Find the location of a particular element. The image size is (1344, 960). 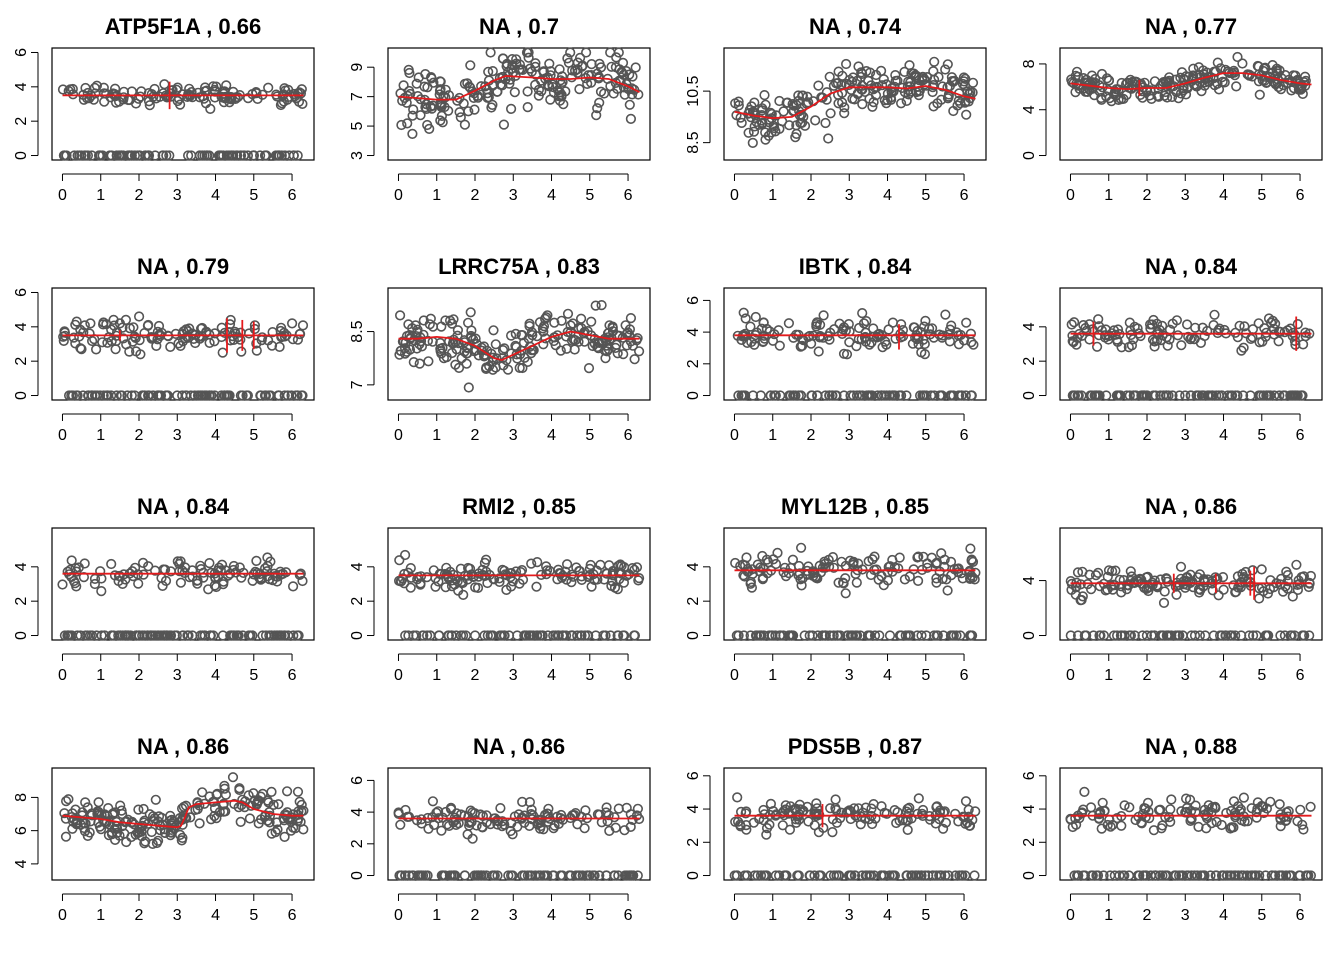

fit-line is located at coordinates (519, 345).